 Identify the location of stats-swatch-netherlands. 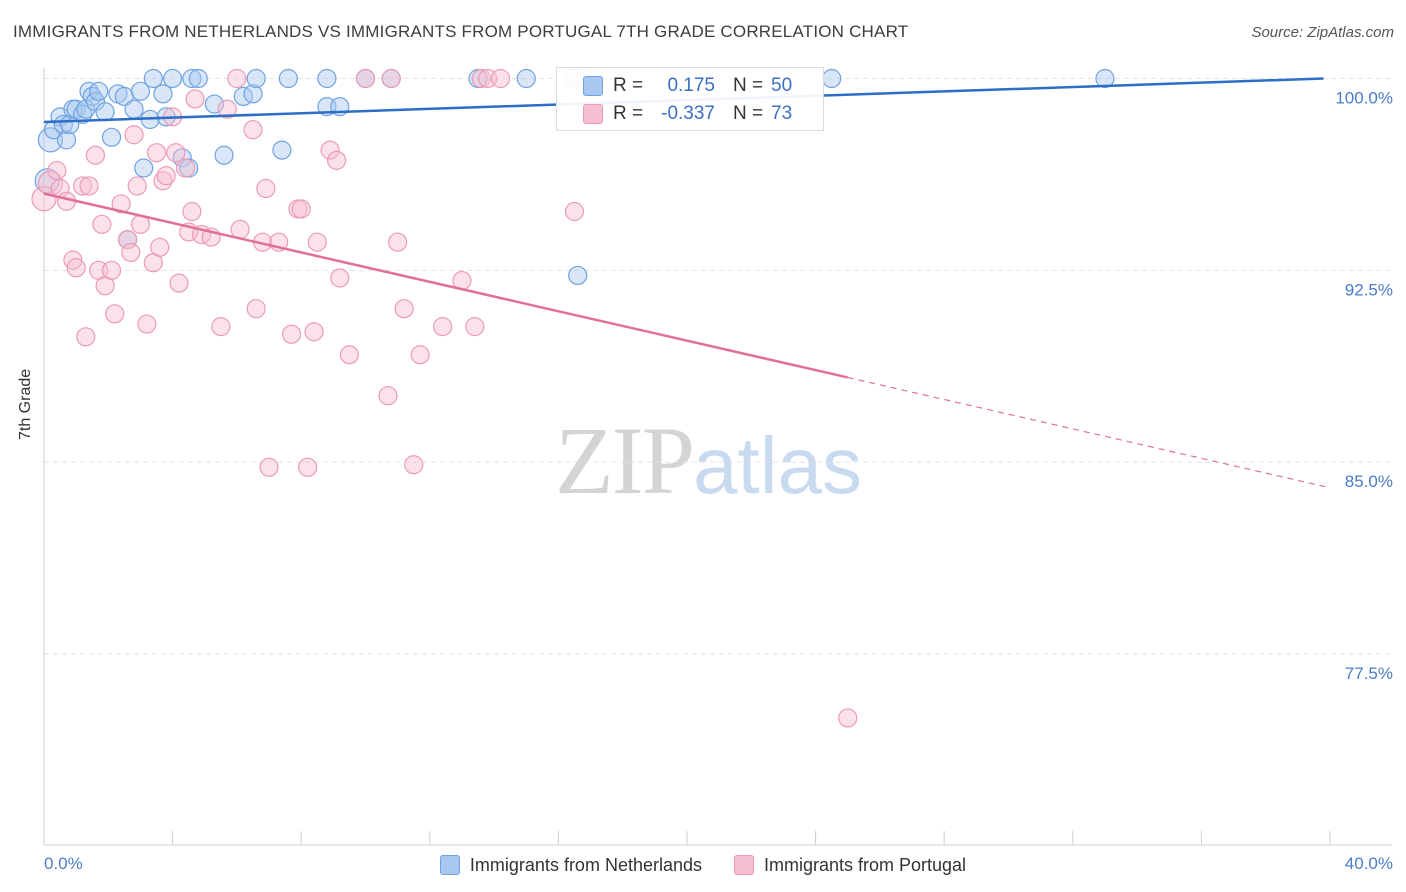
(593, 86).